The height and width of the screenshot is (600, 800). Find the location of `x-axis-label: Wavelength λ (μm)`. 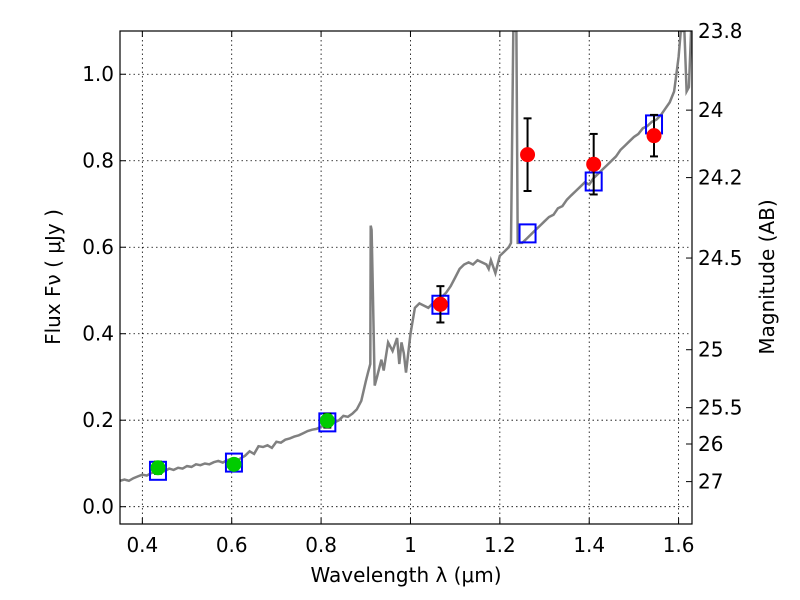

x-axis-label: Wavelength λ (μm) is located at coordinates (405, 575).